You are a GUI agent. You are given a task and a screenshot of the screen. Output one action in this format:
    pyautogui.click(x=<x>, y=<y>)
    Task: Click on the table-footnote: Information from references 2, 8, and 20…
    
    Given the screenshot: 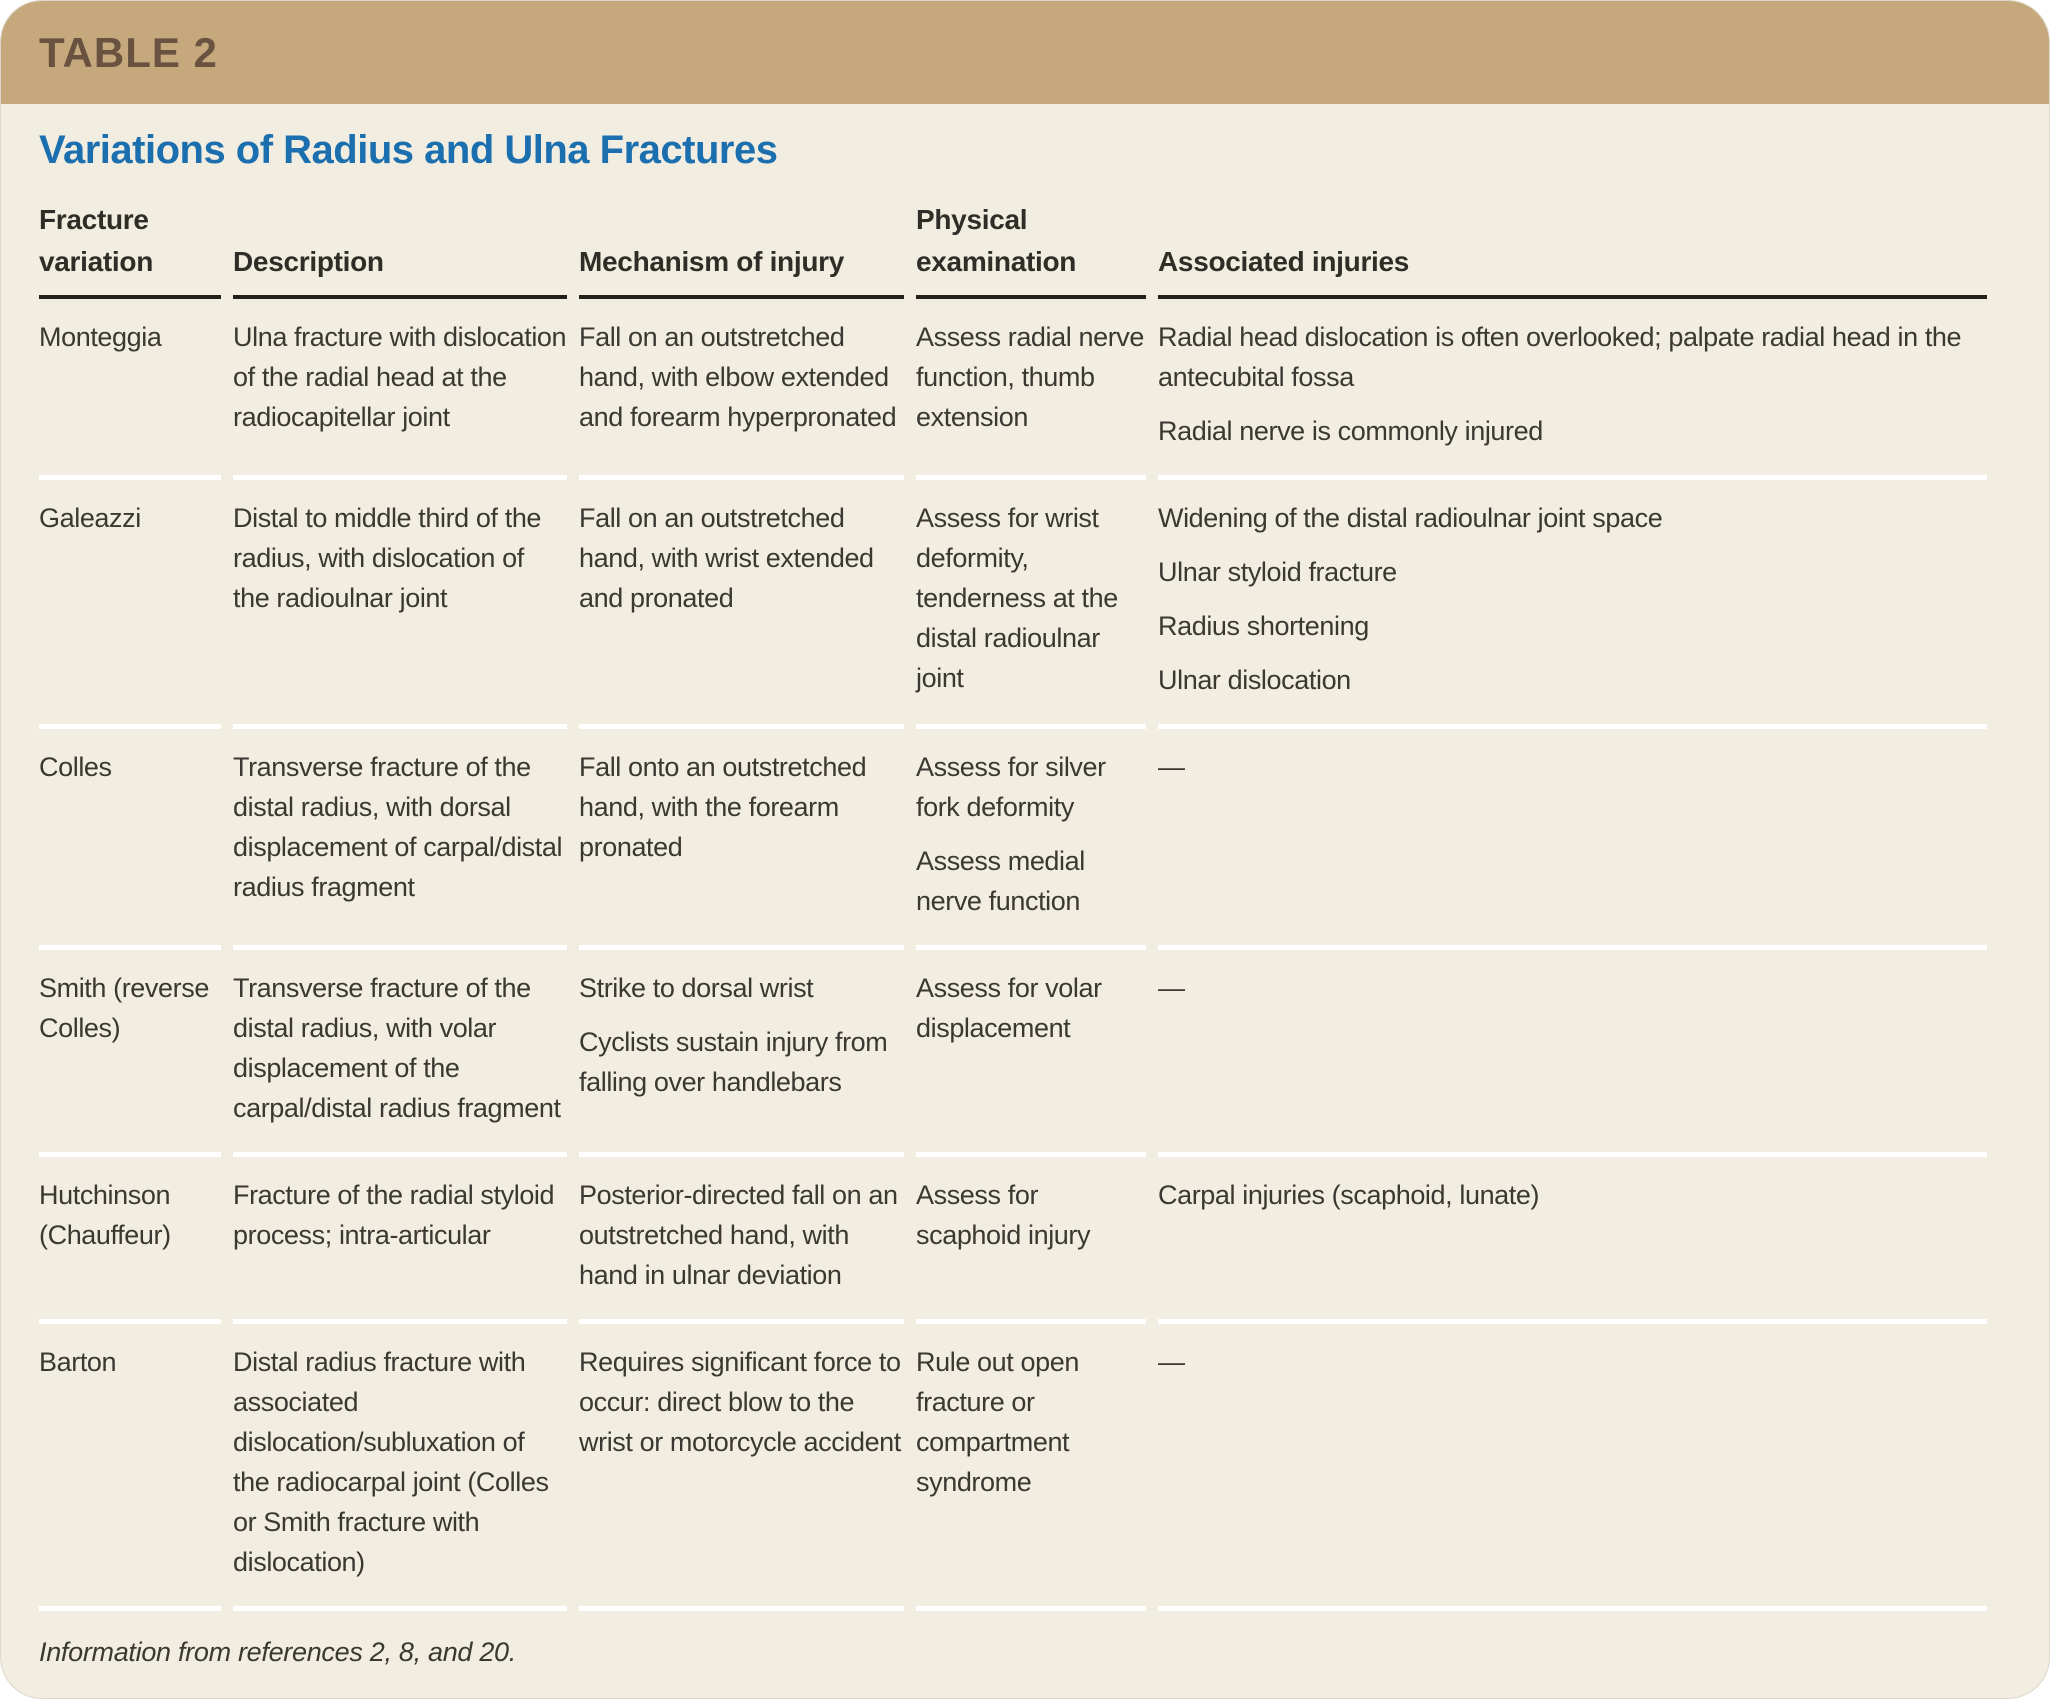 What is the action you would take?
    pyautogui.click(x=277, y=1652)
    